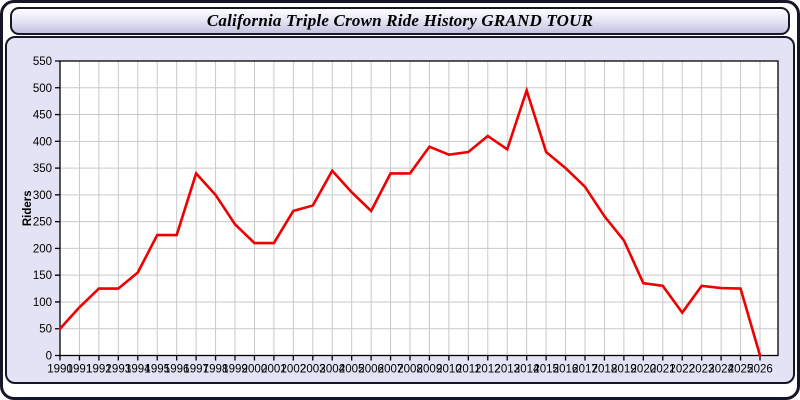 The height and width of the screenshot is (400, 800). I want to click on x-tick-label: 2021, so click(663, 370).